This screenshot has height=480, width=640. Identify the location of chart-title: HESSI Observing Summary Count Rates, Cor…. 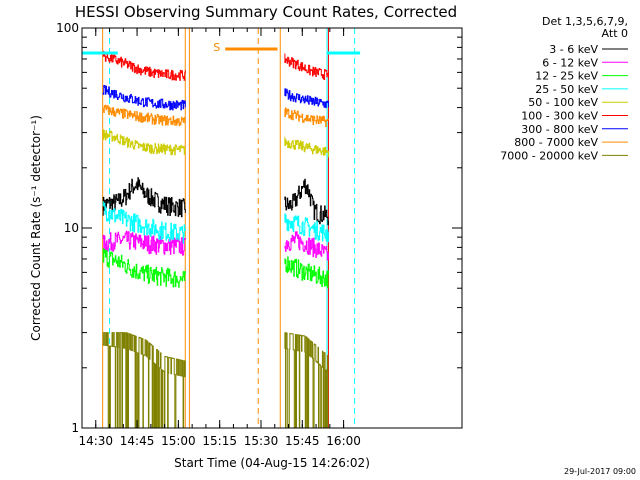
(266, 12).